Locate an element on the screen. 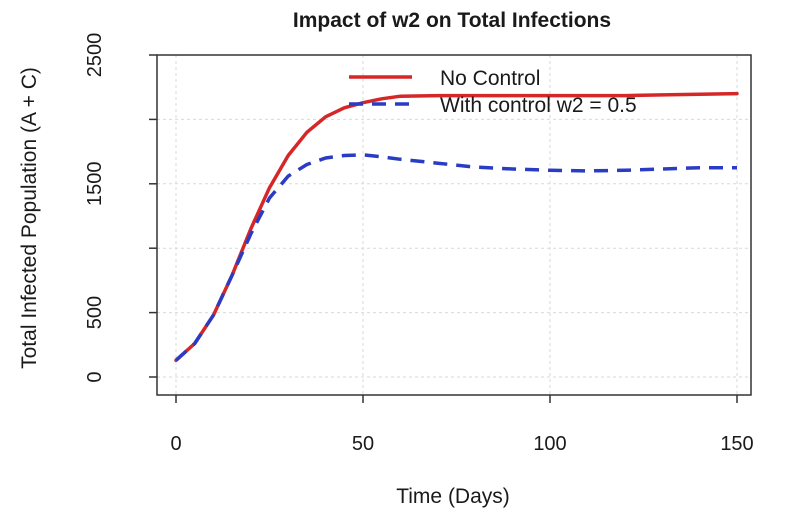  y-tick-label: 2500 is located at coordinates (95, 55).